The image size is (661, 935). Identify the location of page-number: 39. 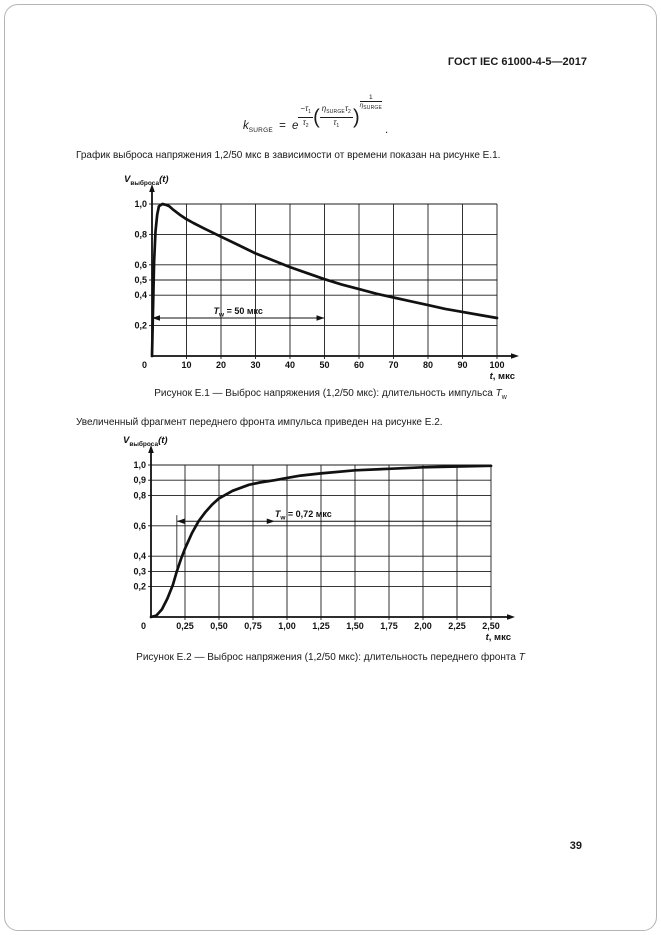
(575, 846).